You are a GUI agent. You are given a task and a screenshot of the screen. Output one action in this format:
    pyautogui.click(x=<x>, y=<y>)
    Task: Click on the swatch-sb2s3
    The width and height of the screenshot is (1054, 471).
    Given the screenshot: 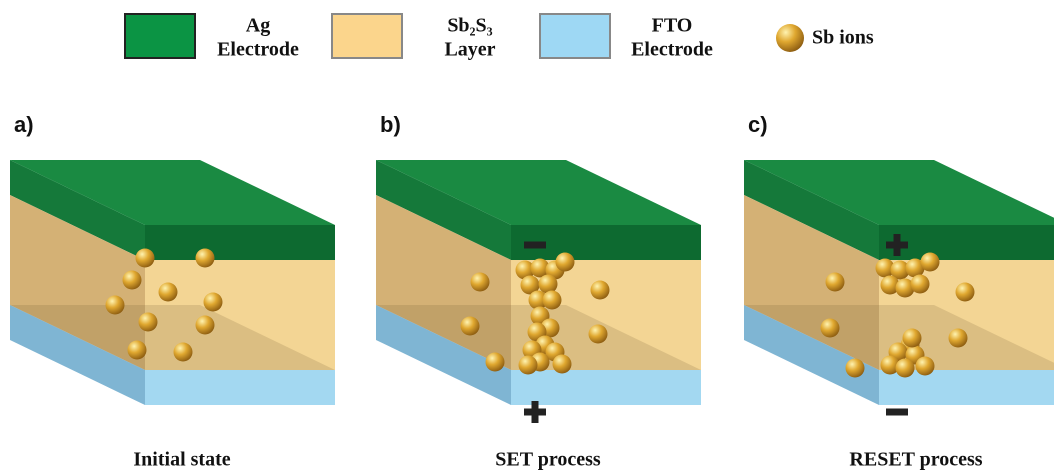 What is the action you would take?
    pyautogui.click(x=367, y=36)
    